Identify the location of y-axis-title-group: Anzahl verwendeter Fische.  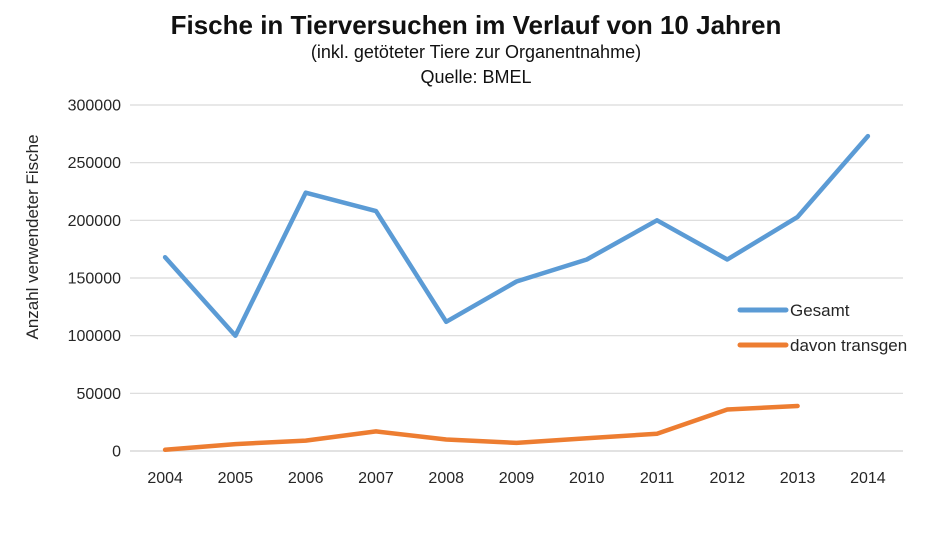
(32, 236).